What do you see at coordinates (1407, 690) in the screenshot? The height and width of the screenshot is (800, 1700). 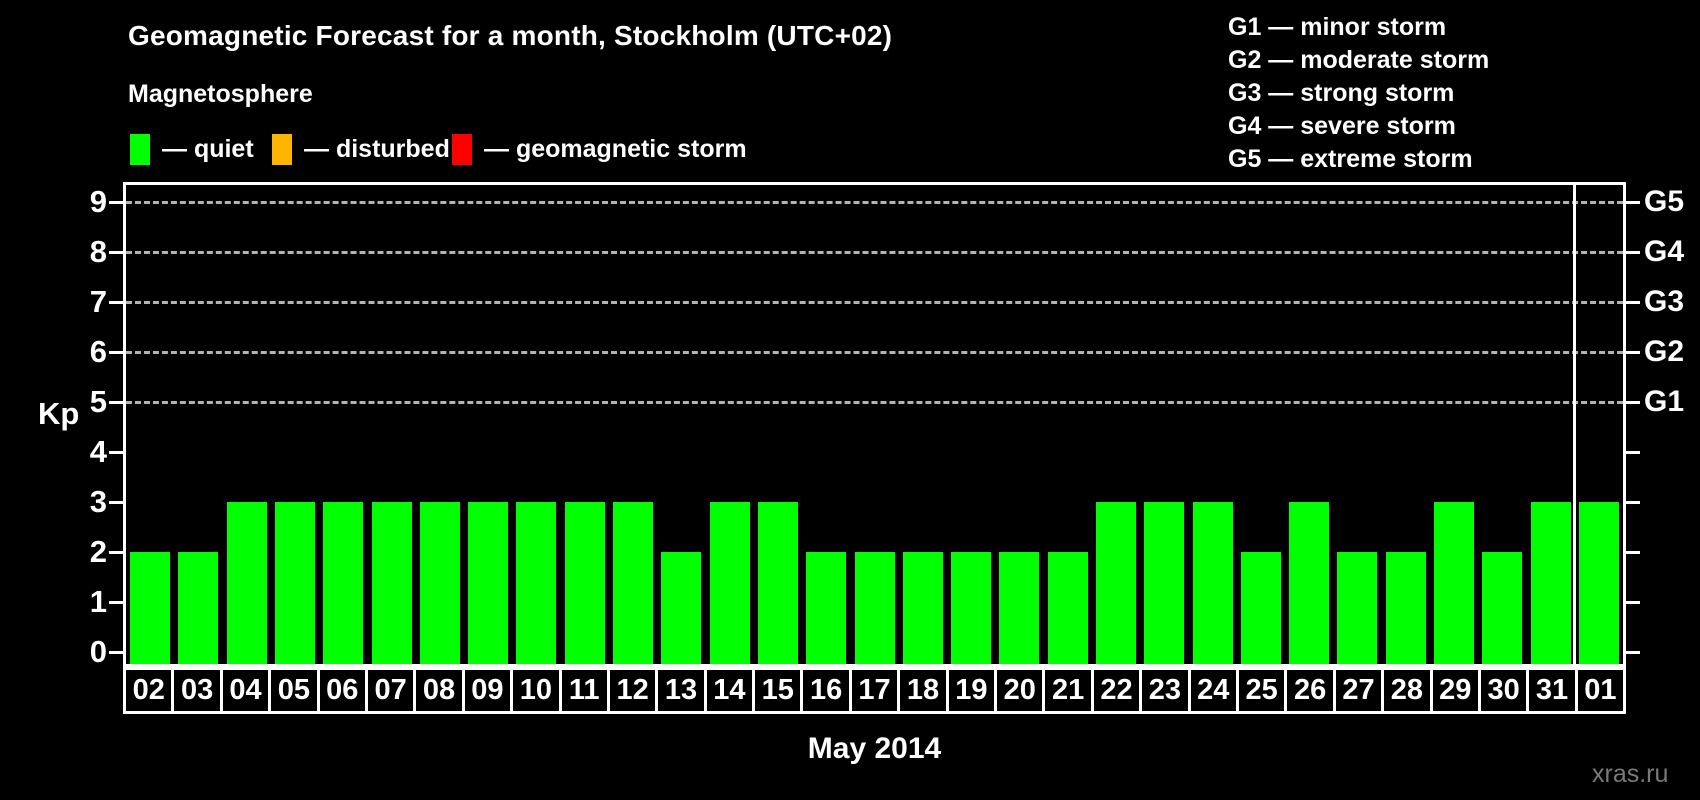 I see `day-label-28: 28` at bounding box center [1407, 690].